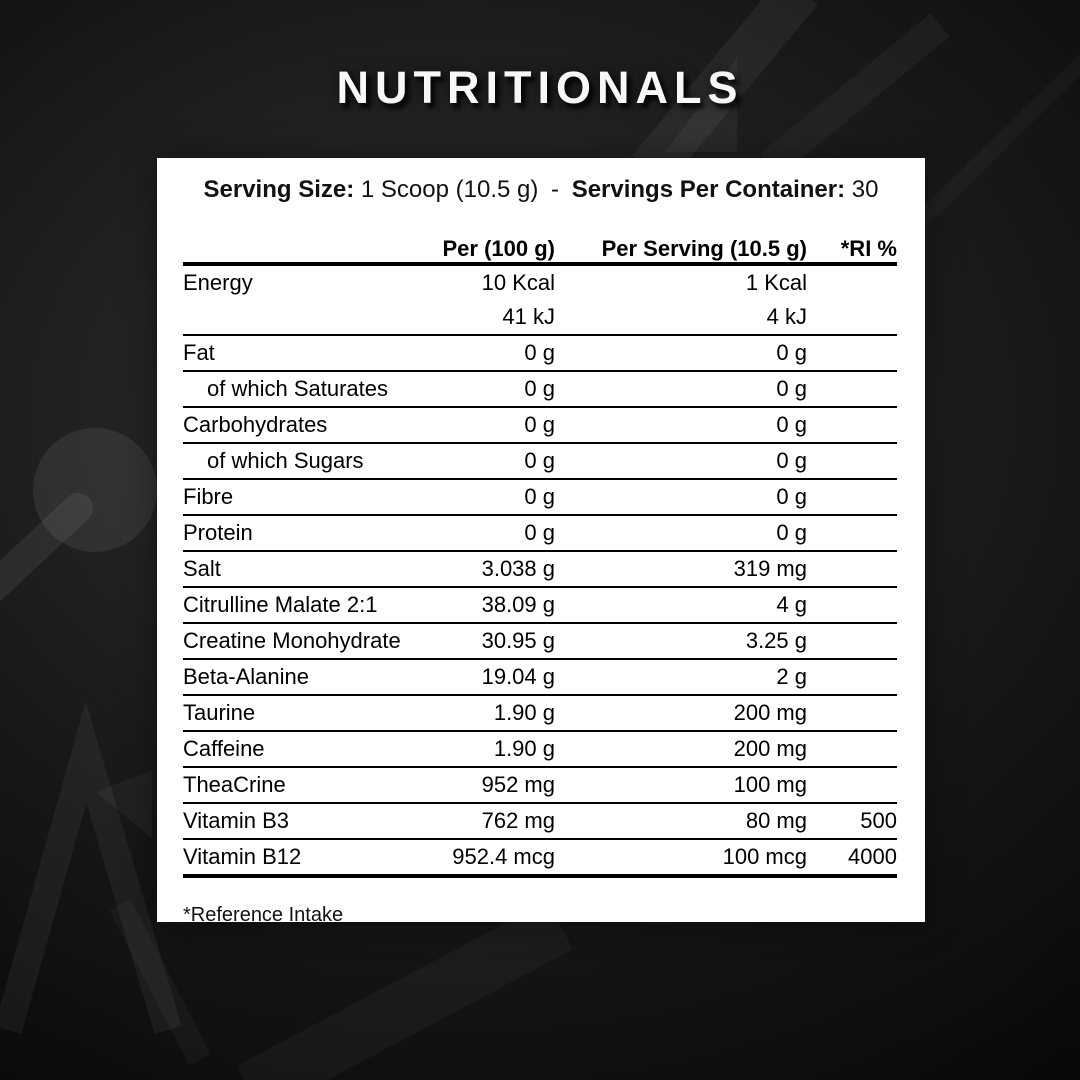  Describe the element at coordinates (528, 316) in the screenshot. I see `per-100g-value: 41 kJ` at that location.